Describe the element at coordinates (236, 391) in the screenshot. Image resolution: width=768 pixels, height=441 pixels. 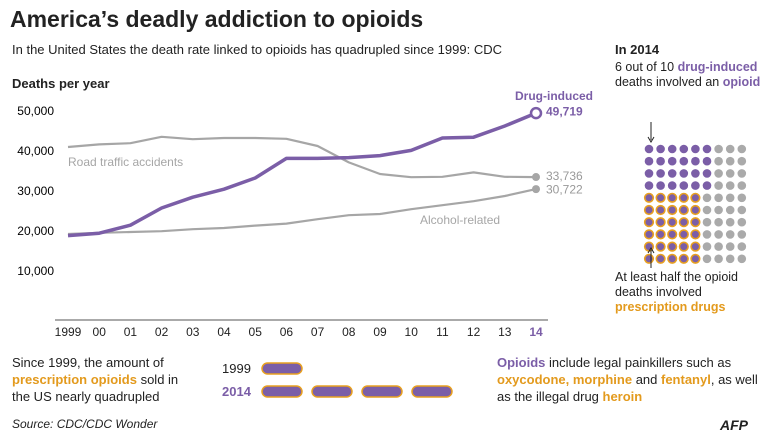
I see `pill-year: 2014` at that location.